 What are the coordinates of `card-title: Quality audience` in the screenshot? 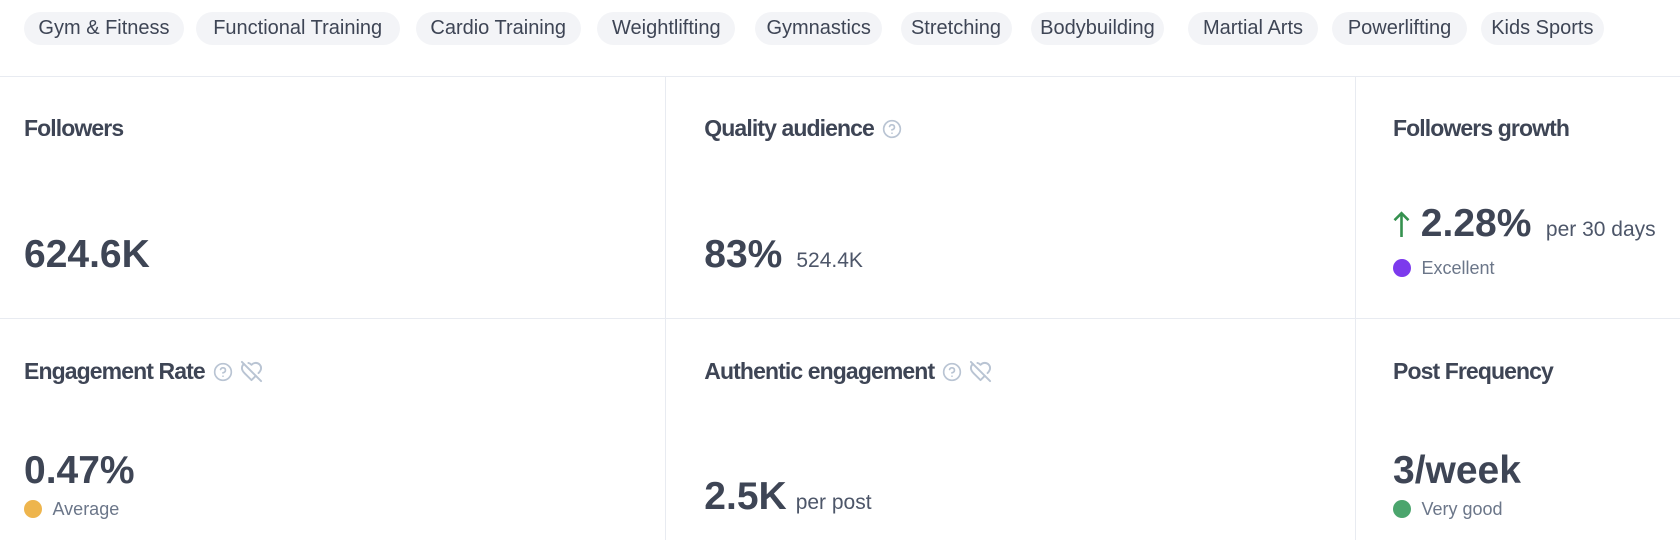 It's located at (789, 128).